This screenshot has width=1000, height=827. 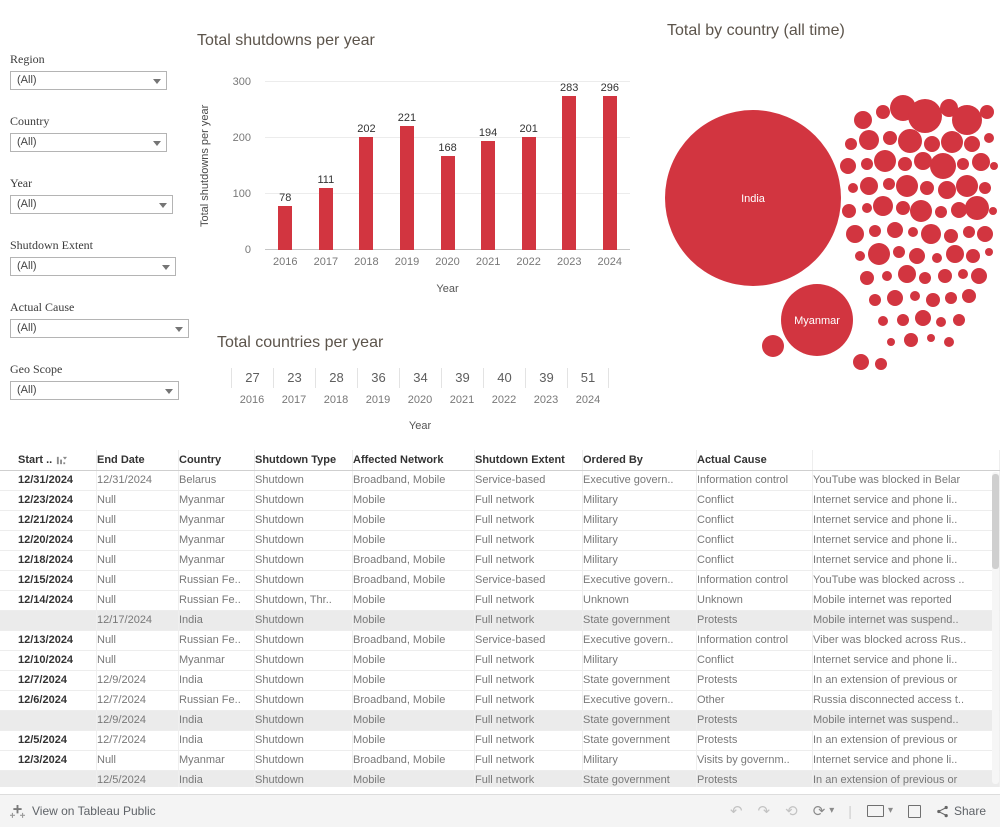 What do you see at coordinates (304, 460) in the screenshot?
I see `column-header: Shutdown Type` at bounding box center [304, 460].